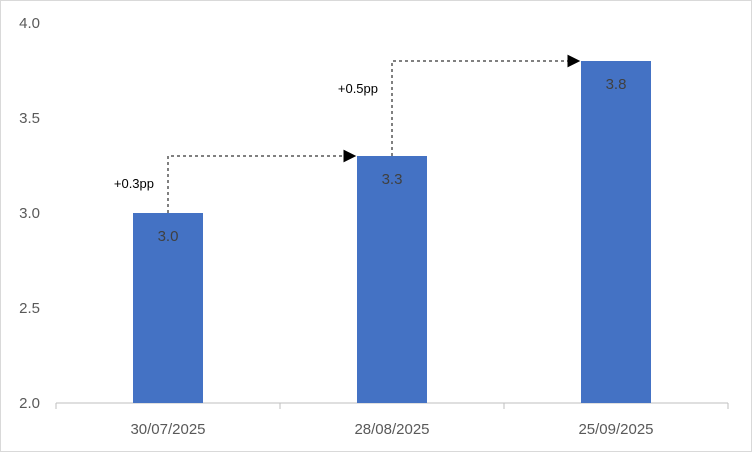 The height and width of the screenshot is (452, 752). I want to click on y-tick-label: 4.0, so click(29, 23).